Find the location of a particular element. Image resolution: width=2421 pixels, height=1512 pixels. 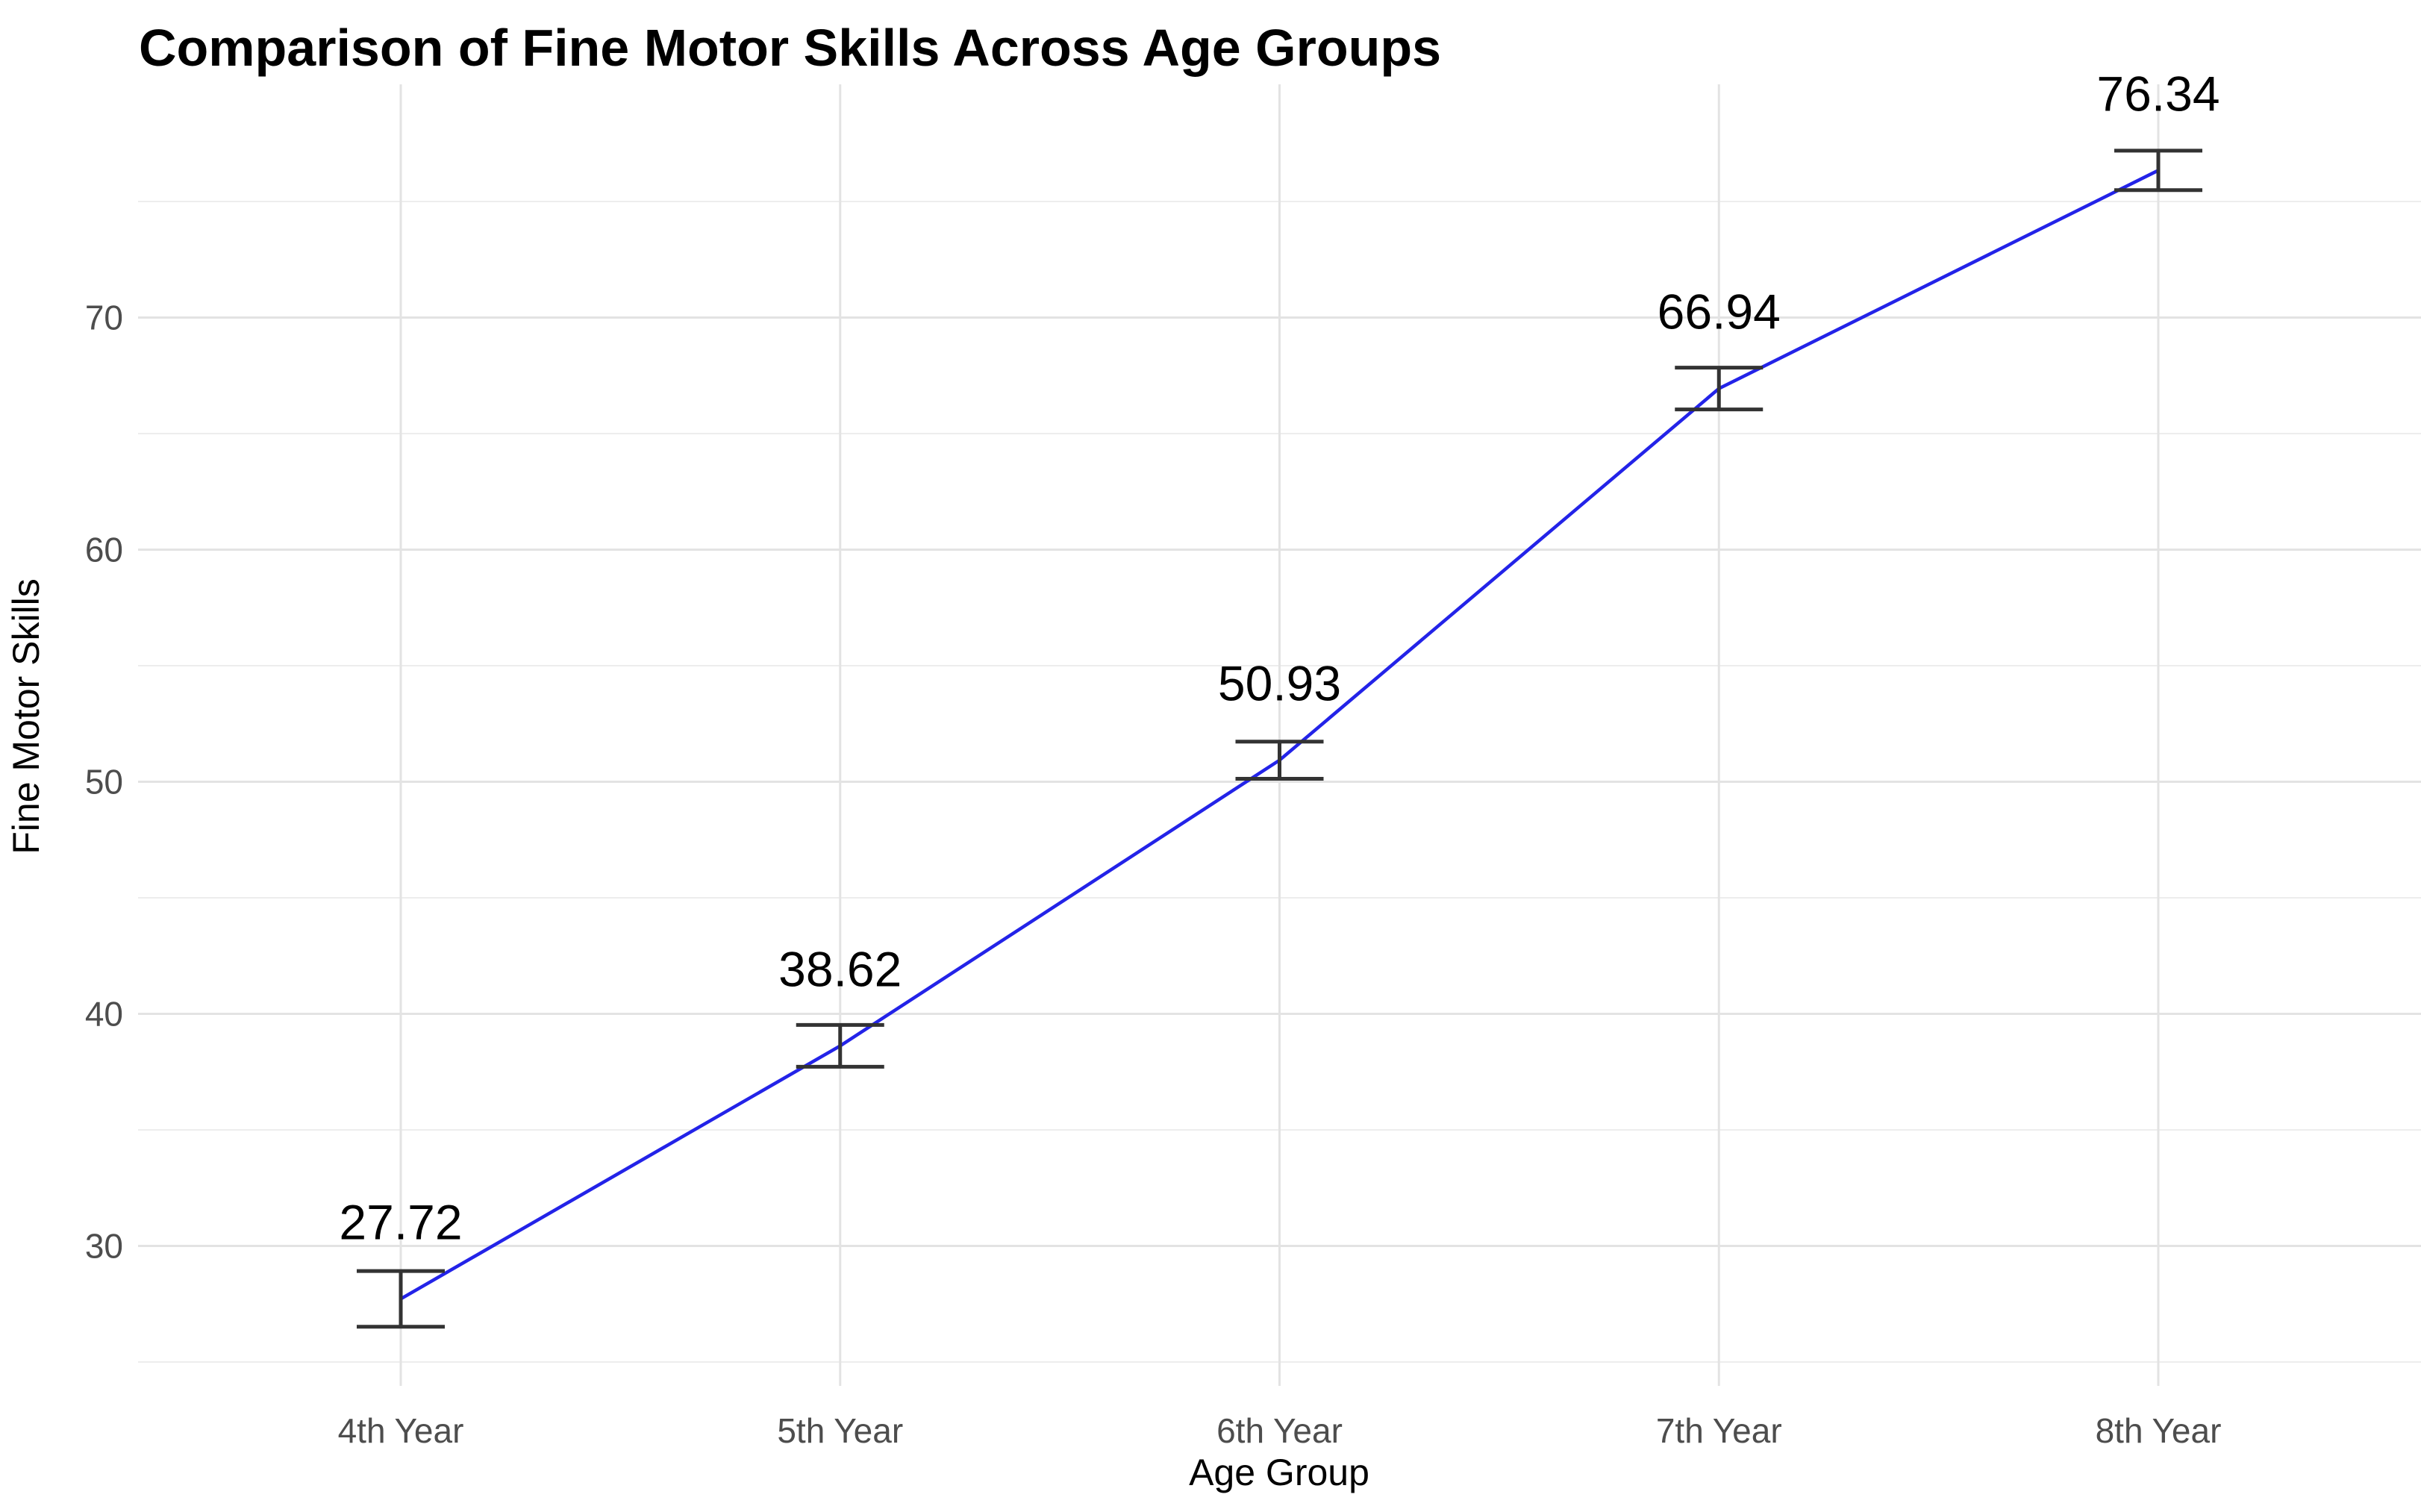

y-tick-label-50: 50 is located at coordinates (104, 782).